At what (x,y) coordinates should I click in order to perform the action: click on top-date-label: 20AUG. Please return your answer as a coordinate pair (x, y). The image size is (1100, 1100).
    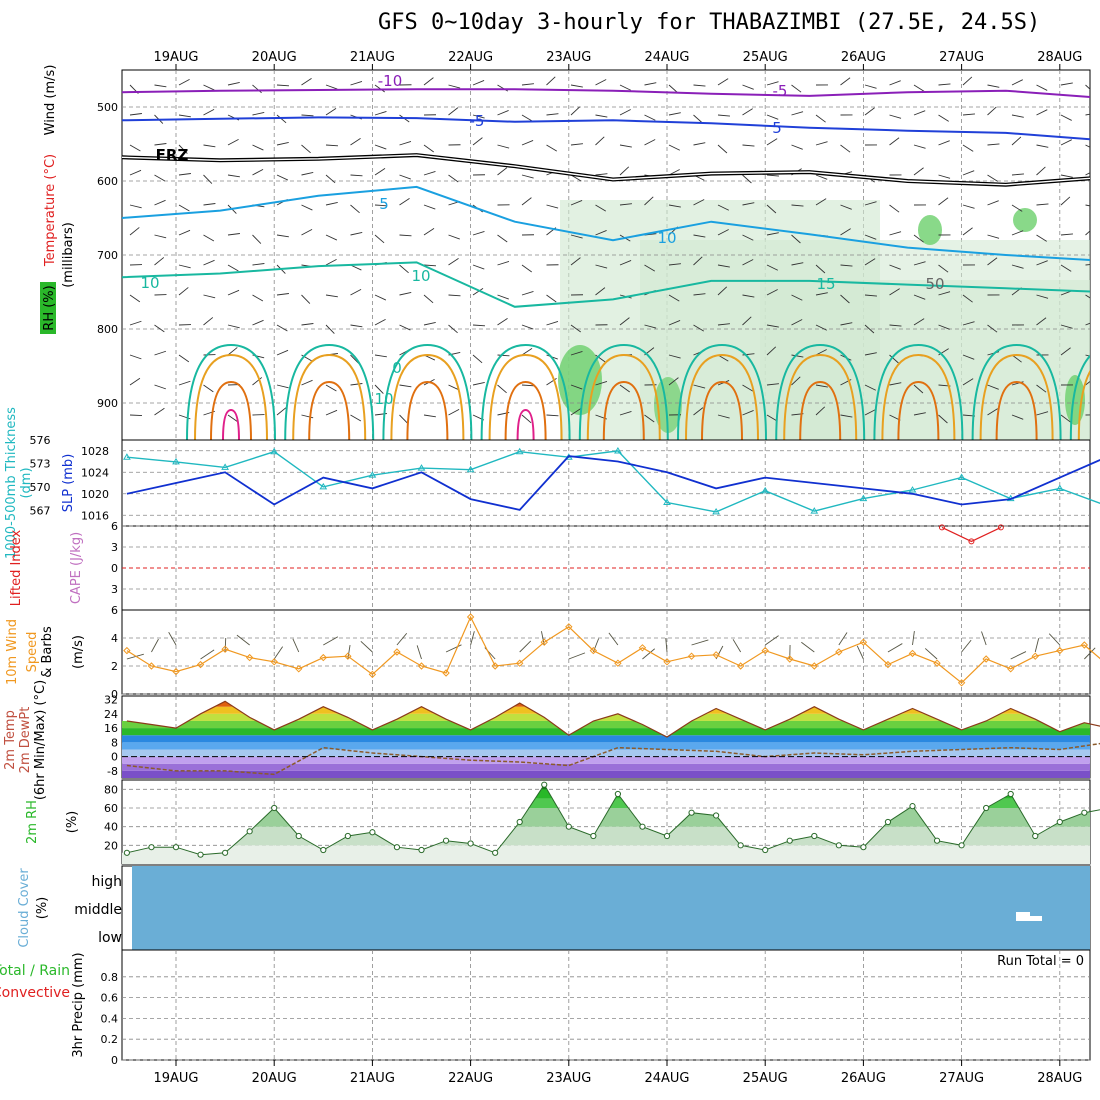
    Looking at the image, I should click on (274, 57).